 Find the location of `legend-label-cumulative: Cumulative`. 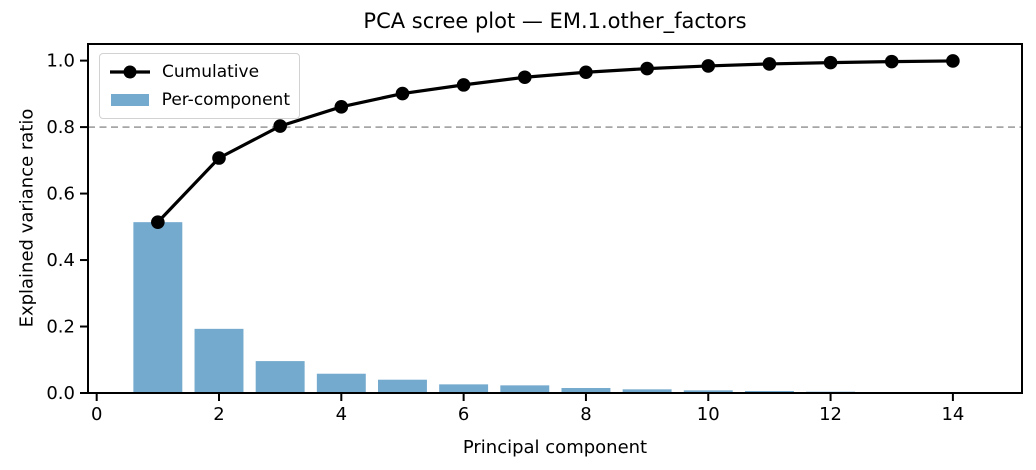

legend-label-cumulative: Cumulative is located at coordinates (211, 72).